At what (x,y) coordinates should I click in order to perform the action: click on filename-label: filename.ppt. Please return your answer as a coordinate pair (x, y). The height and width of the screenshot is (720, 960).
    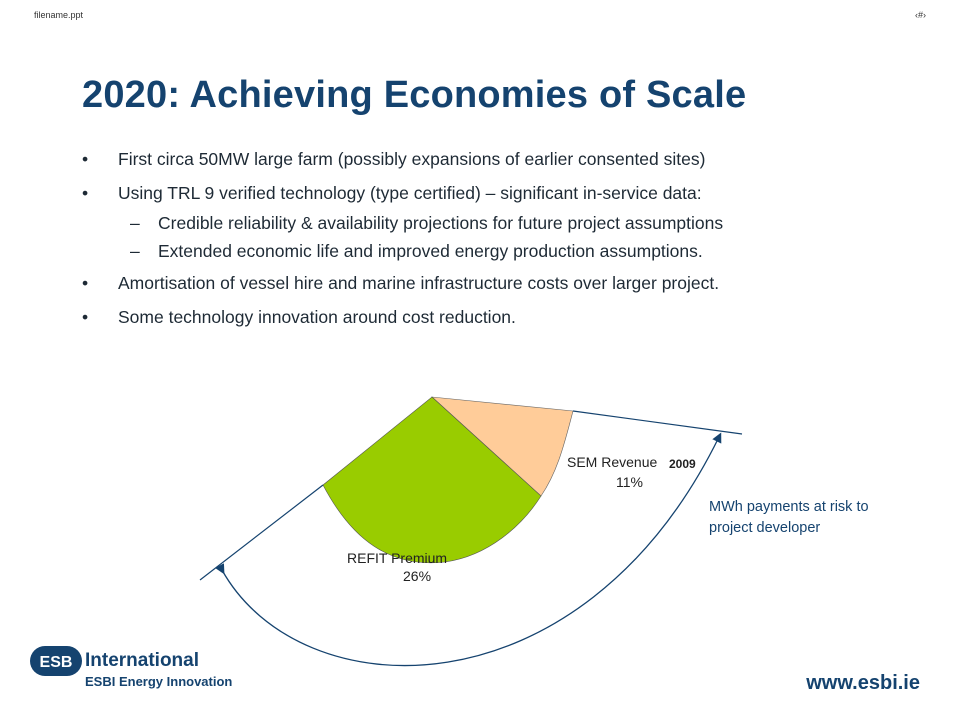
    Looking at the image, I should click on (59, 15).